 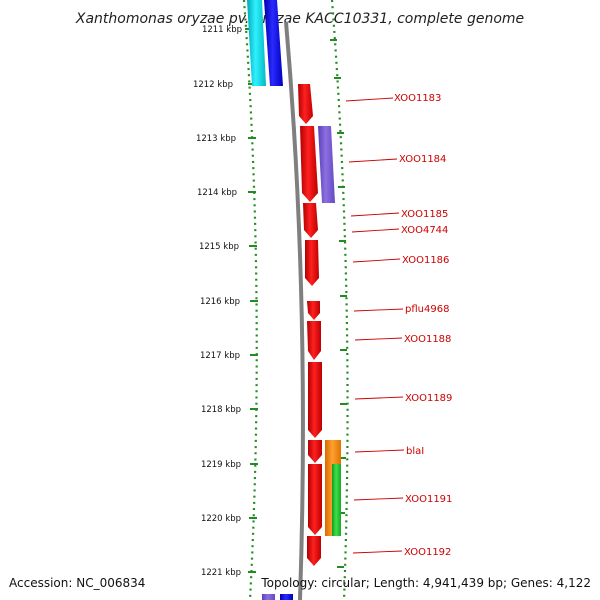 What do you see at coordinates (310, 220) in the screenshot?
I see `cds-xoo1185` at bounding box center [310, 220].